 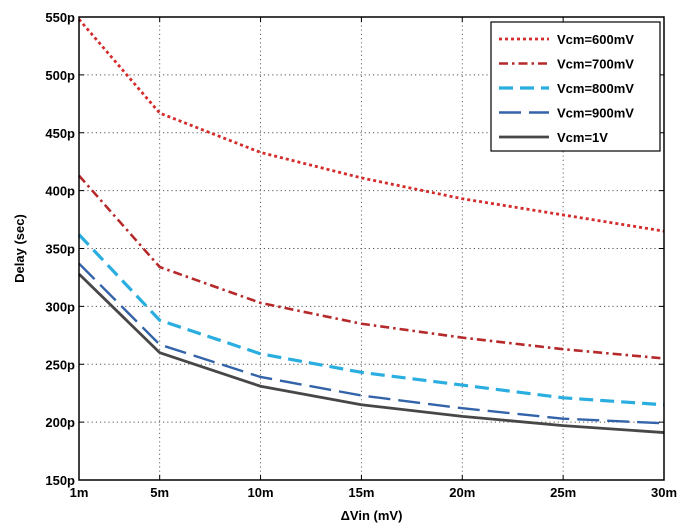 What do you see at coordinates (462, 492) in the screenshot?
I see `x-tick-label: 20m` at bounding box center [462, 492].